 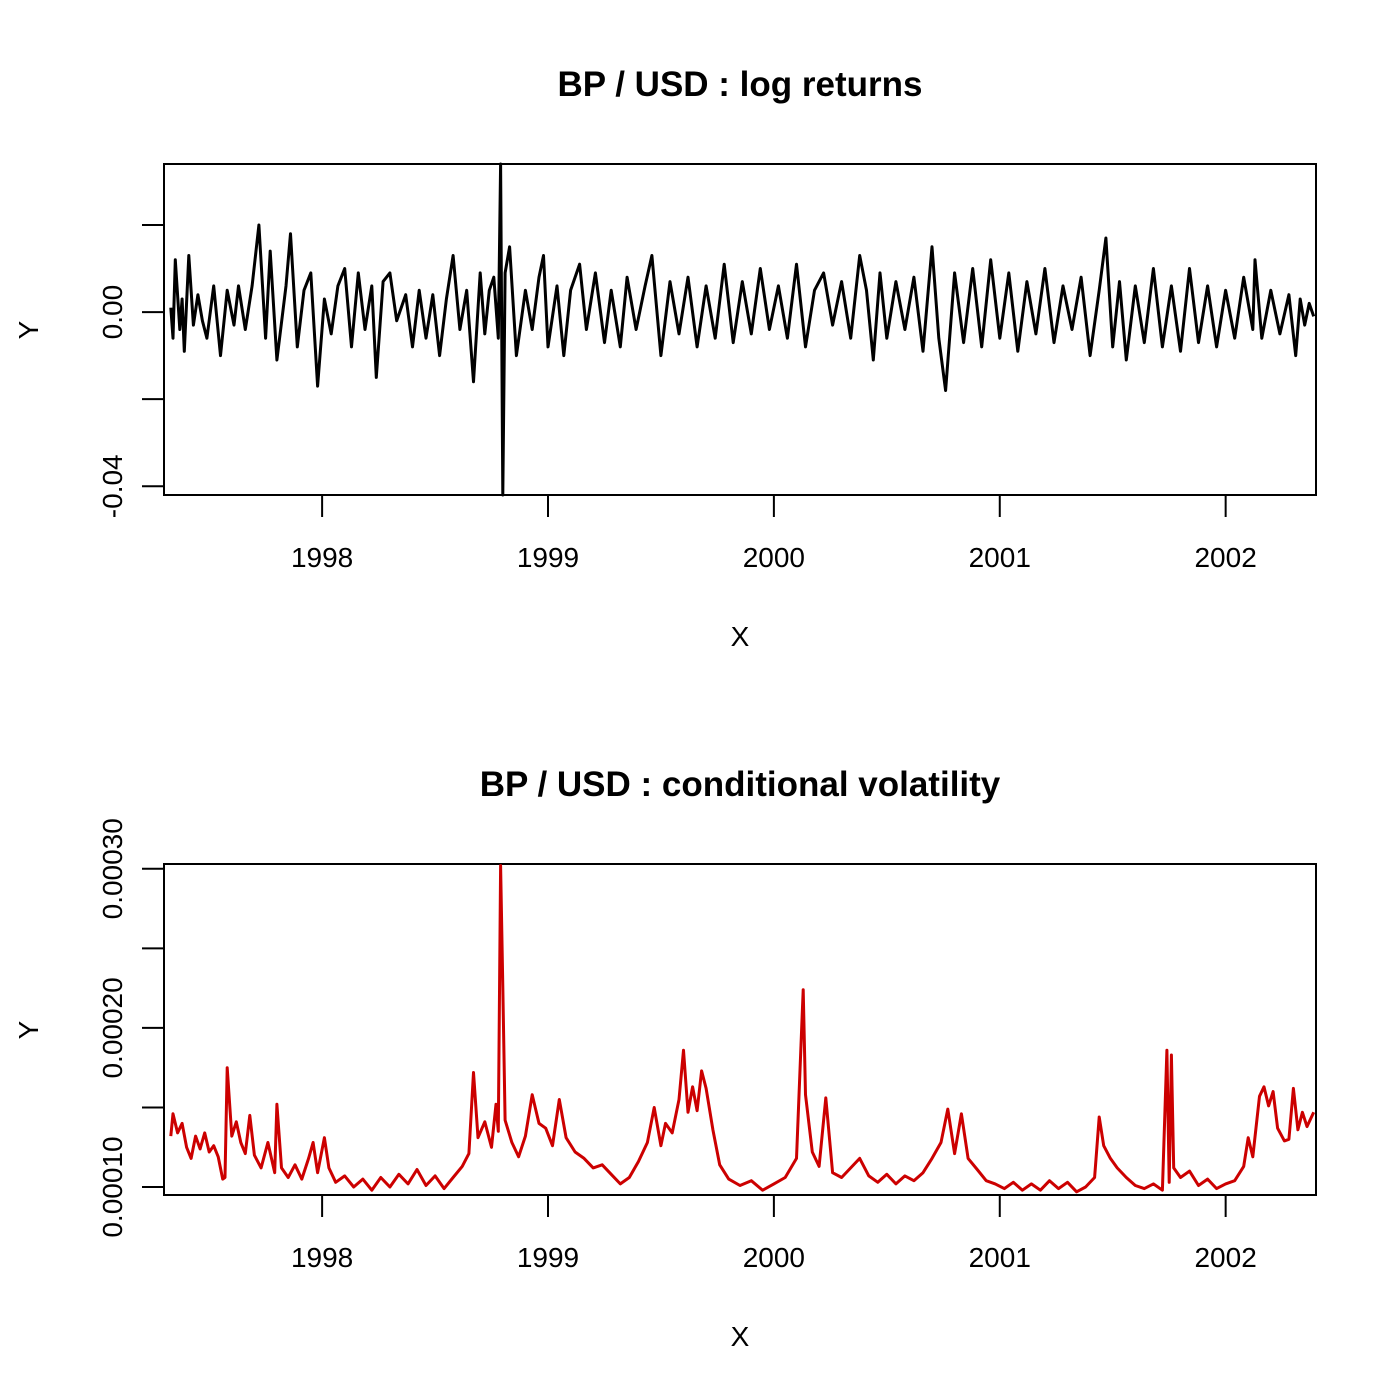 What do you see at coordinates (548, 557) in the screenshot?
I see `returns-x-tick-label: 1999` at bounding box center [548, 557].